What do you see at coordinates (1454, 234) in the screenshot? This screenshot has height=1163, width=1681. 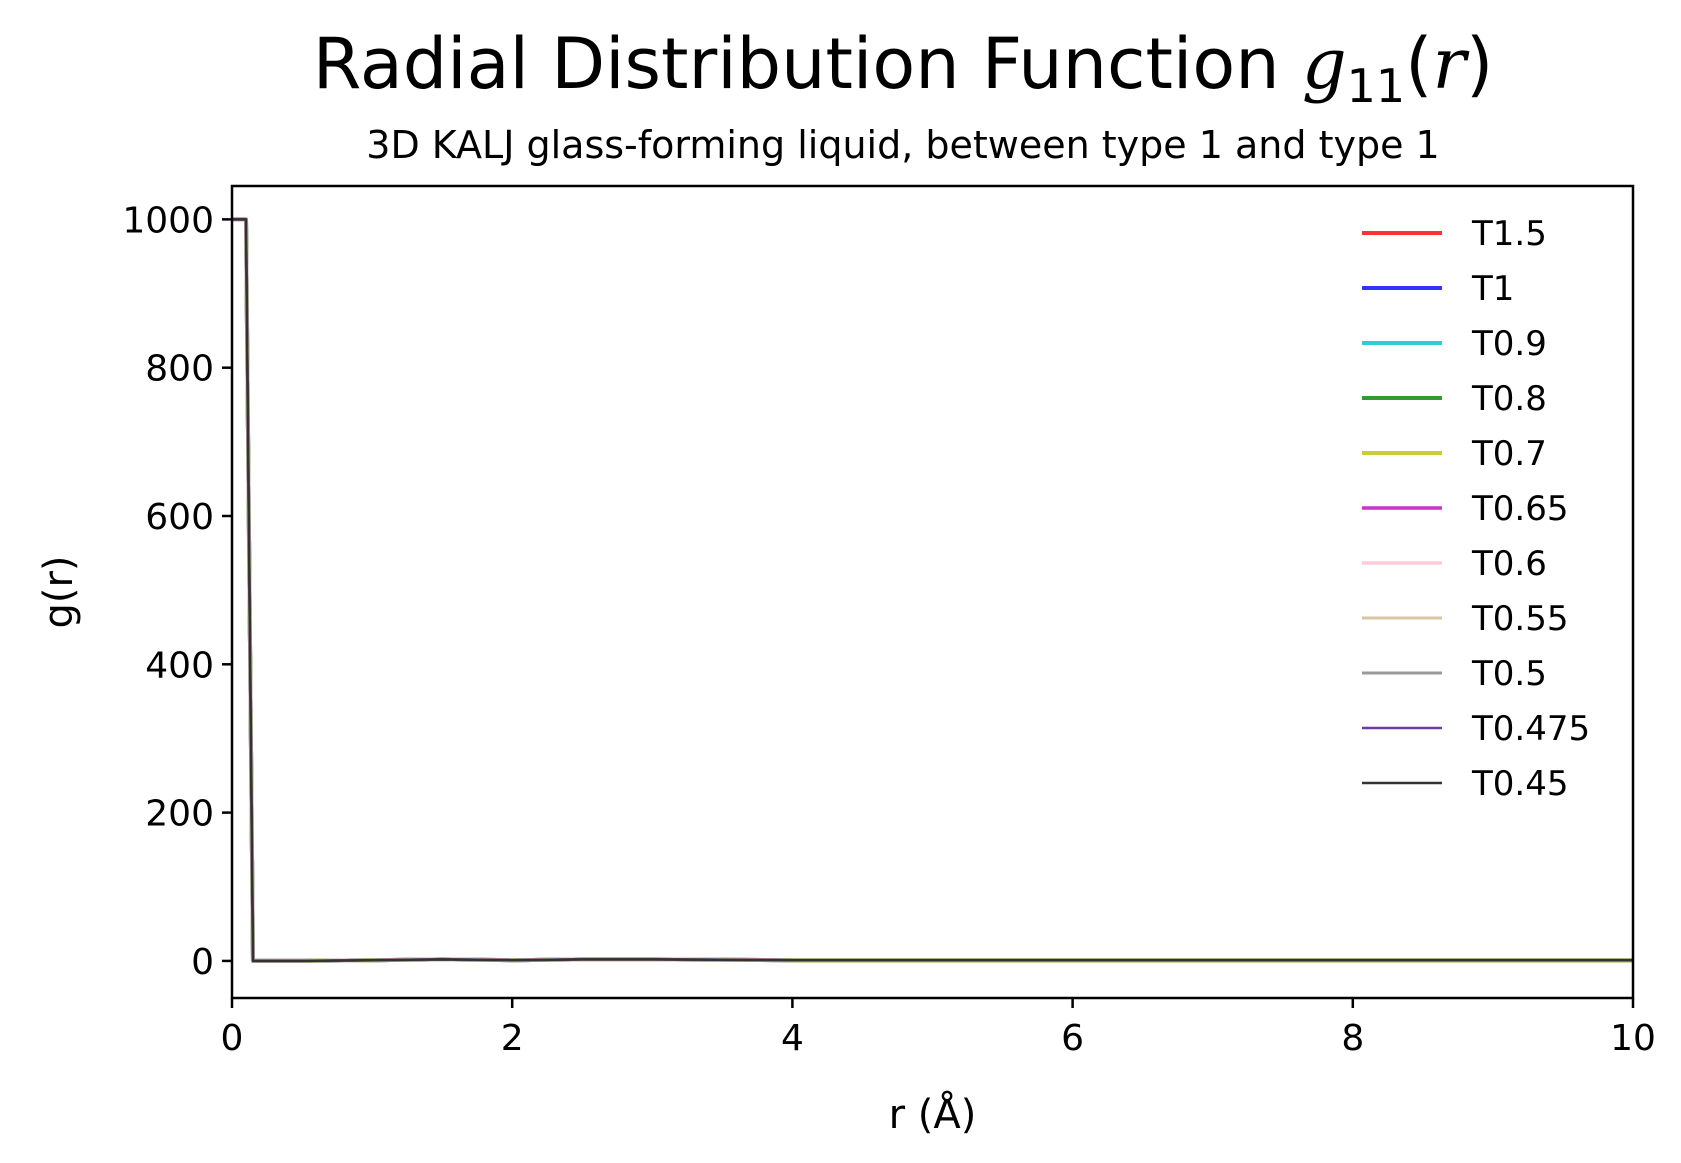 I see `legend-item: T1.5` at bounding box center [1454, 234].